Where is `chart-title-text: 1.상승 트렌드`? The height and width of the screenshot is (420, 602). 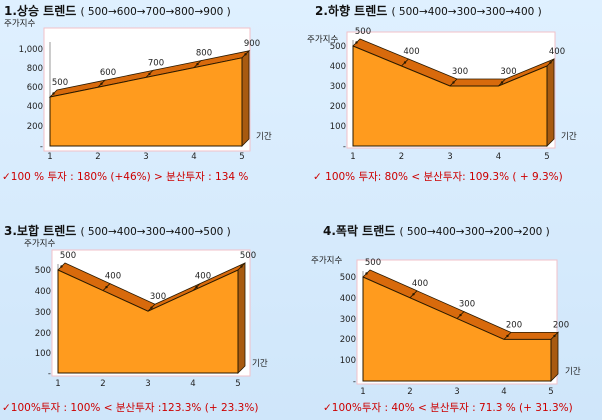
chart-title-text: 1.상승 트렌드 is located at coordinates (40, 11).